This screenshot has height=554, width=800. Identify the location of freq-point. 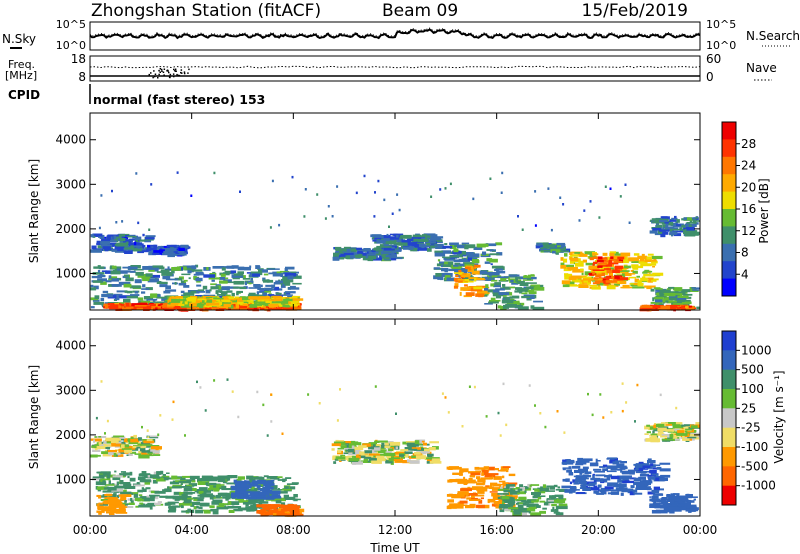
(153, 77).